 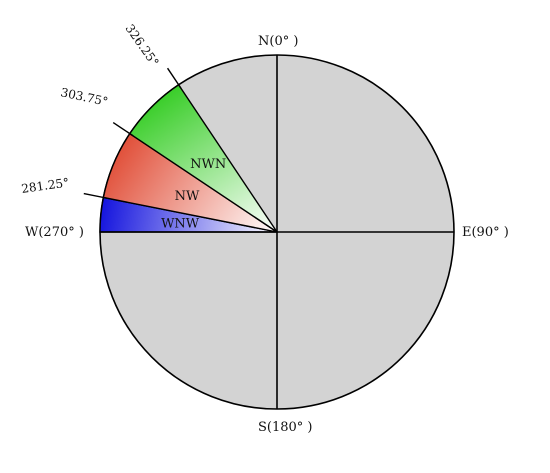 I want to click on sector-label-nwn: NWN, so click(x=208, y=164).